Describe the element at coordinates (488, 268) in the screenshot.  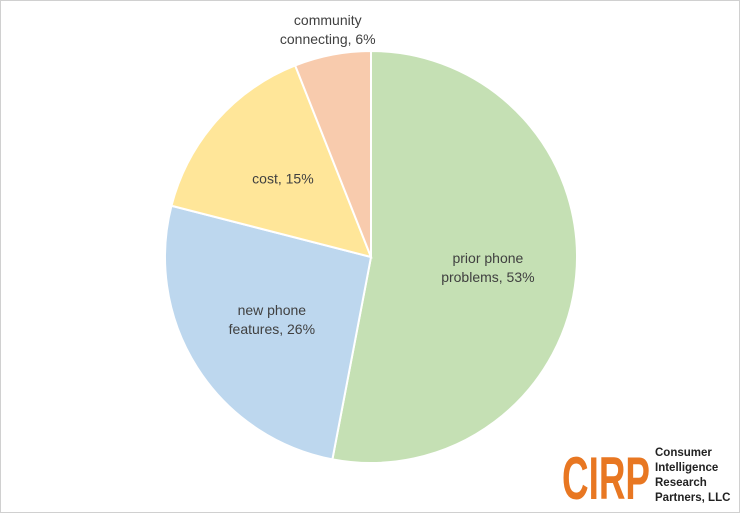
I see `data-label: prior phone problems, 53%` at that location.